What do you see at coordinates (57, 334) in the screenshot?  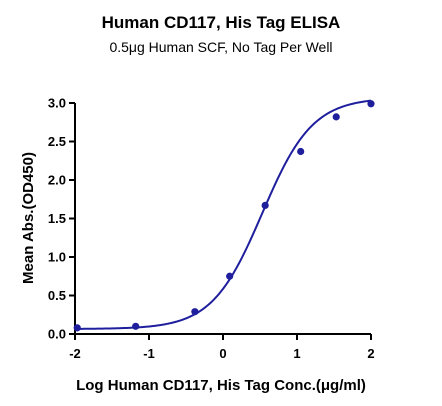 I see `y-tick-label: 0.0` at bounding box center [57, 334].